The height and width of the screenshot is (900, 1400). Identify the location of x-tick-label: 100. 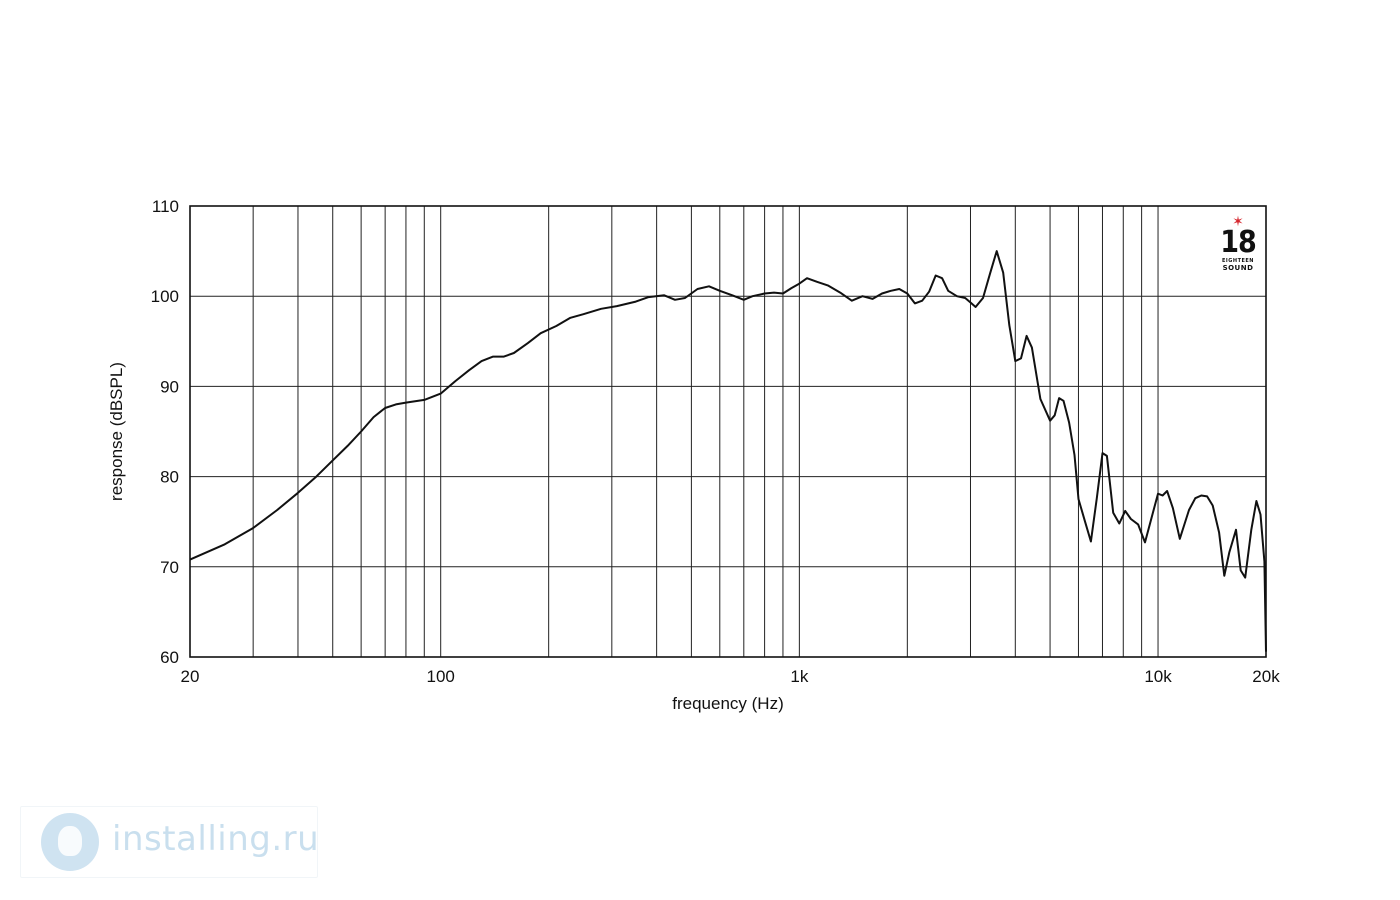
(441, 676).